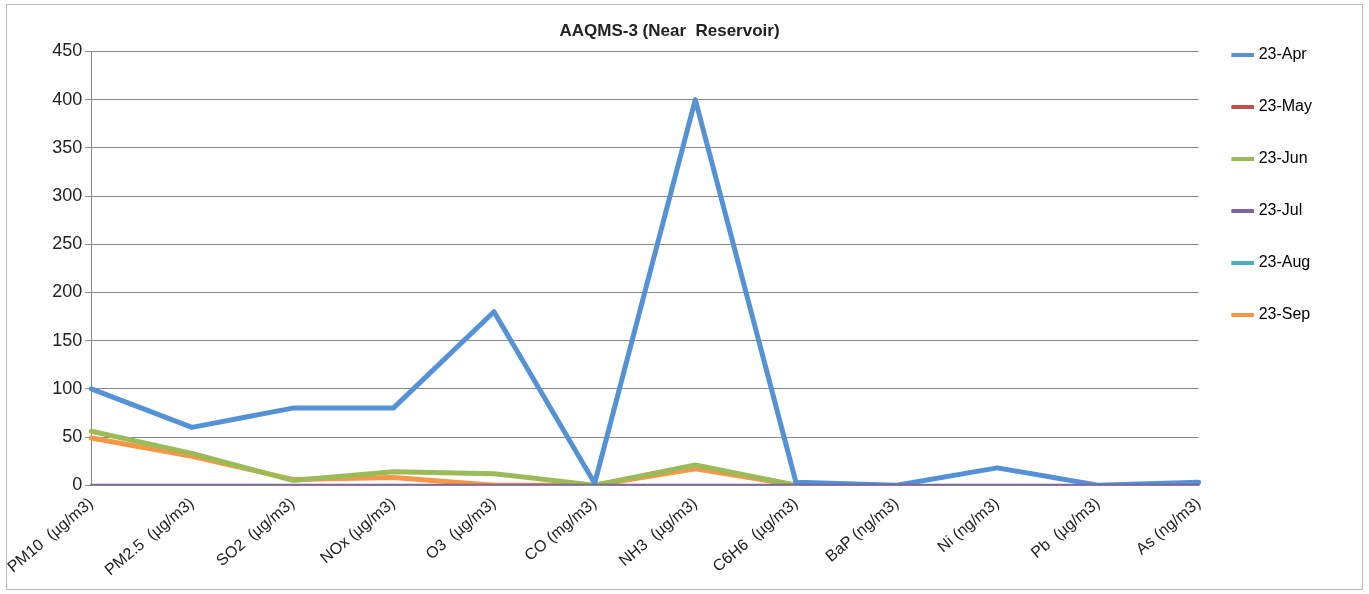 The height and width of the screenshot is (594, 1369). I want to click on legend-label: 23-May, so click(1285, 106).